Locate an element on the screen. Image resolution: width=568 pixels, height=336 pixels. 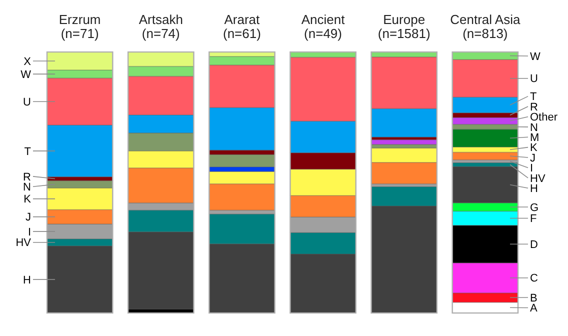
series-label: G is located at coordinates (534, 208).